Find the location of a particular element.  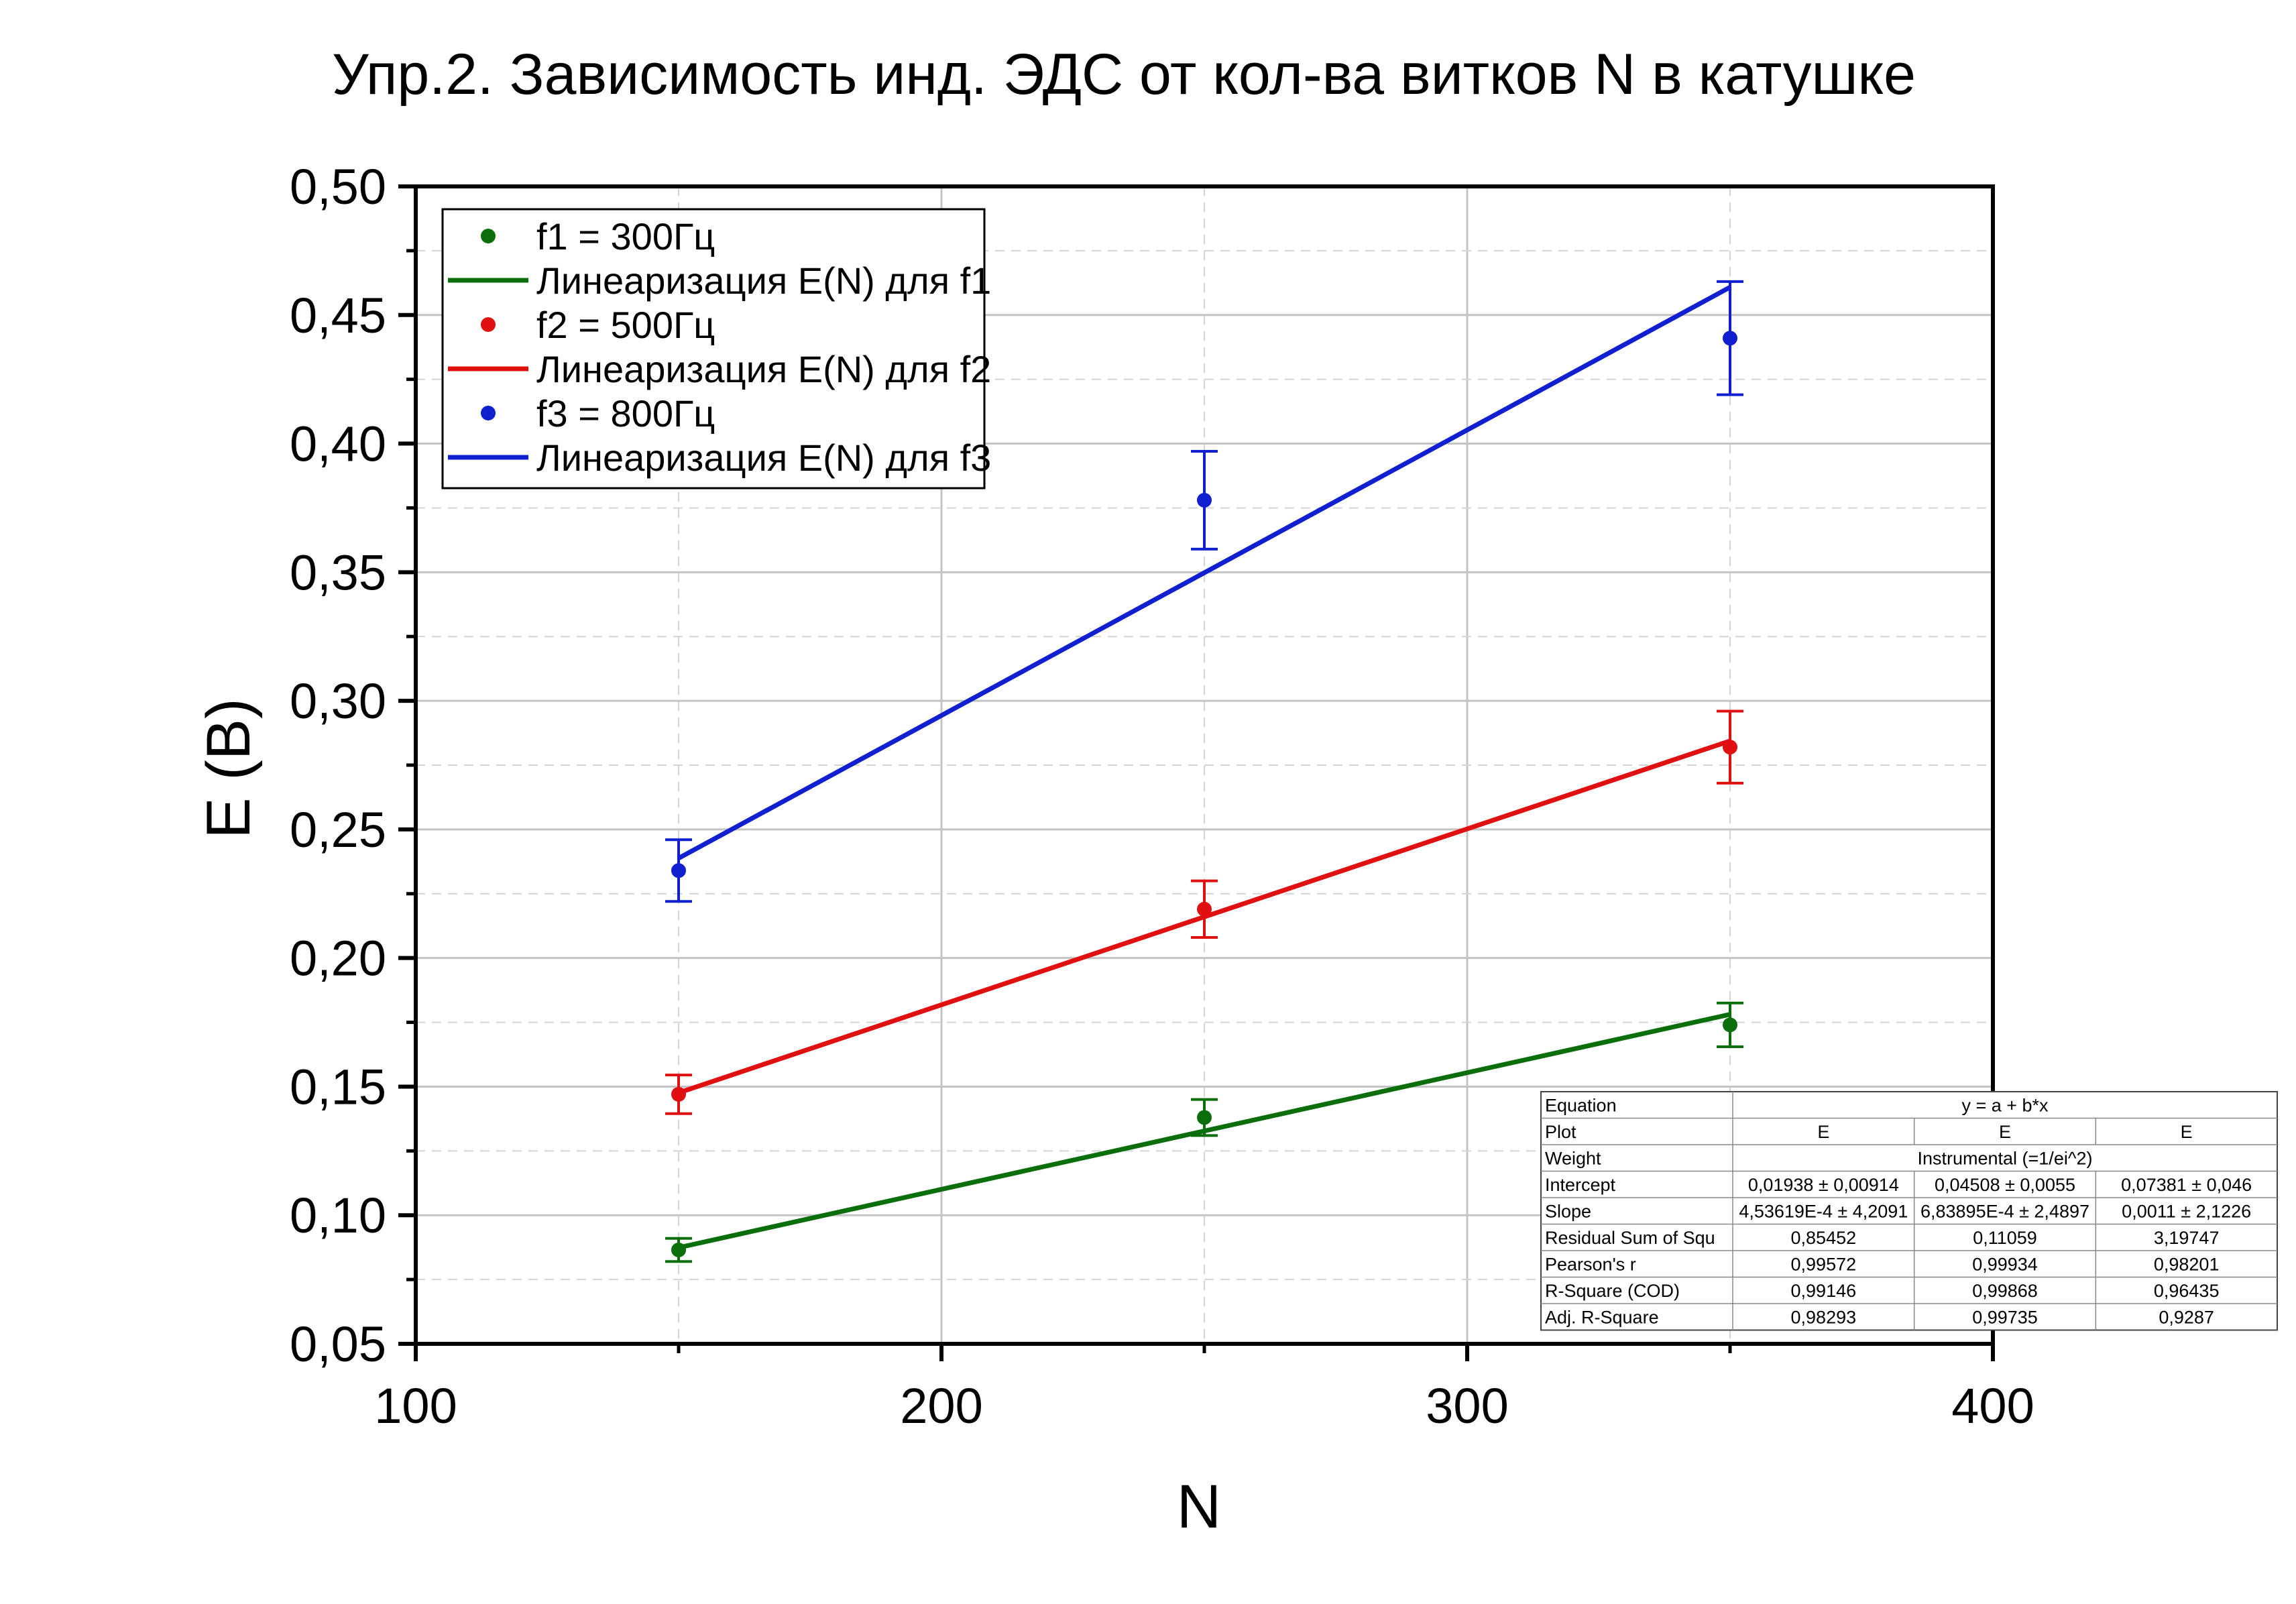

stats-cell: 6,83895E-4 ± 2,4897 is located at coordinates (2005, 1212).